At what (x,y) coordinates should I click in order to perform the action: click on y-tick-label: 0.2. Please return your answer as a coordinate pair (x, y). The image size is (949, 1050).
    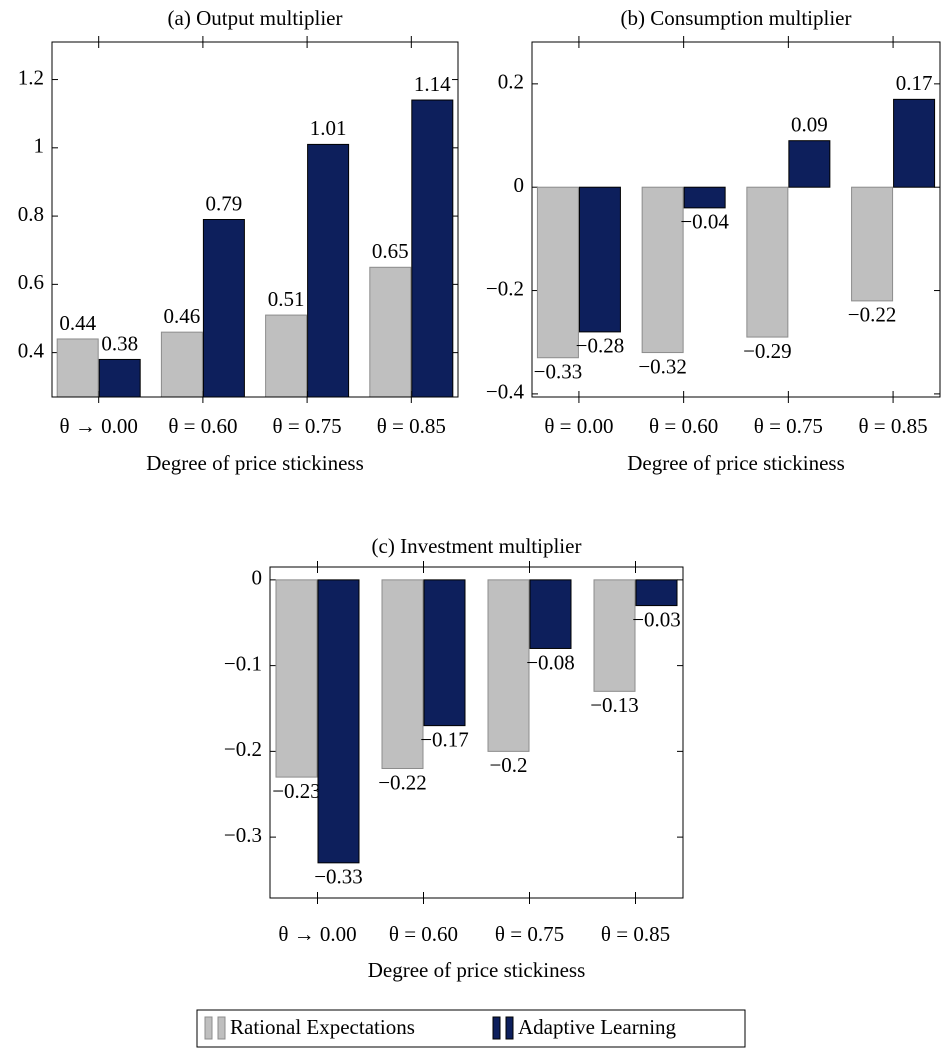
    Looking at the image, I should click on (511, 82).